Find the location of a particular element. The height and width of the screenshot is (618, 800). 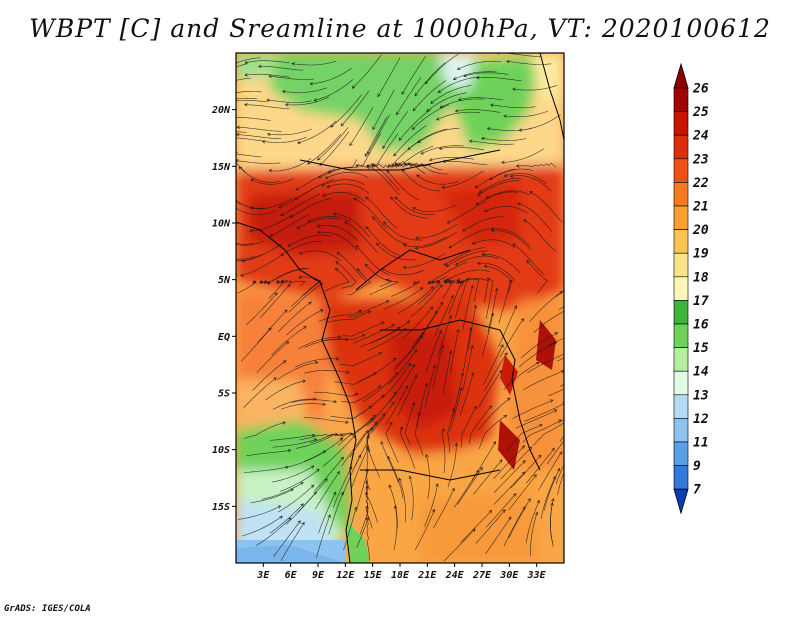

colorbar-label: 16 is located at coordinates (701, 325).